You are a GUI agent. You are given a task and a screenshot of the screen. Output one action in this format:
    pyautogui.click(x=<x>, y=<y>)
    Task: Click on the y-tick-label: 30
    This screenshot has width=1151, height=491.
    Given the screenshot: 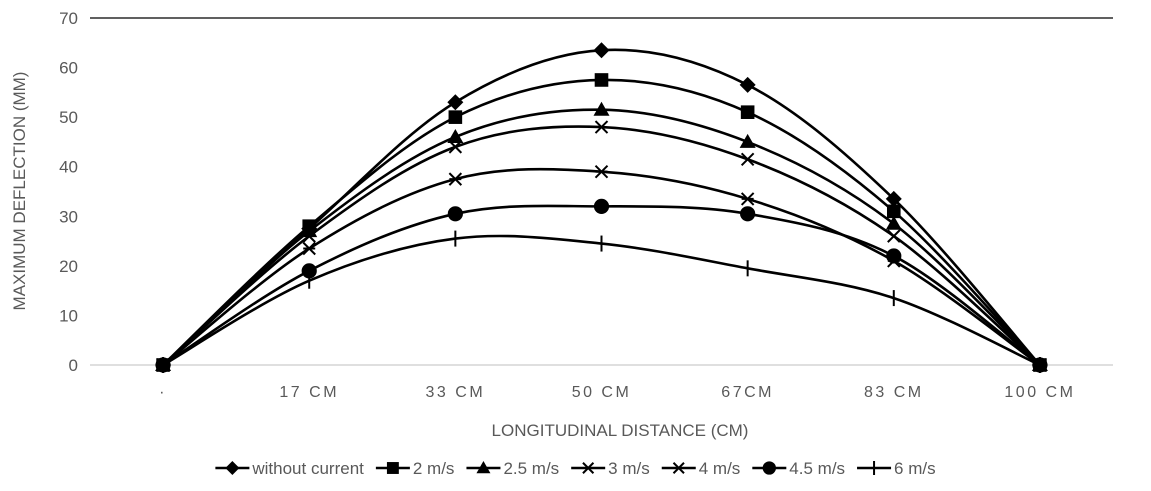 What is the action you would take?
    pyautogui.click(x=68, y=216)
    